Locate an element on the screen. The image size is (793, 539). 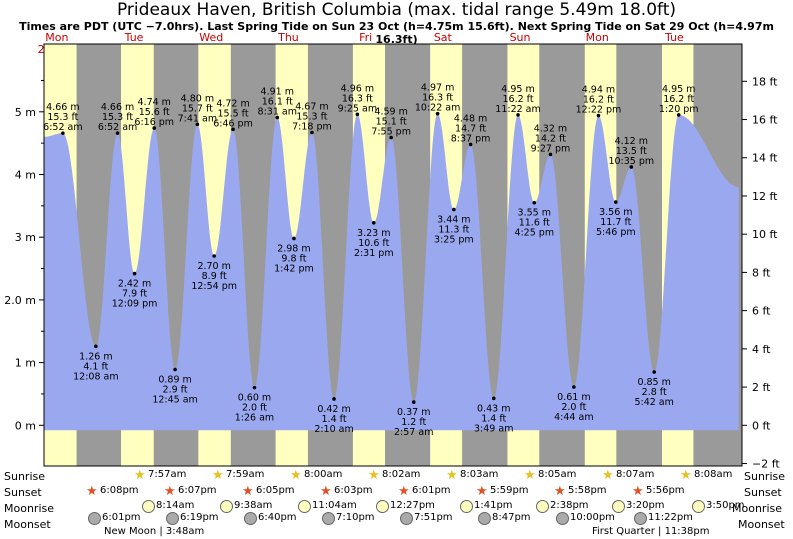
moonrise-time: 1:41pm is located at coordinates (493, 505).